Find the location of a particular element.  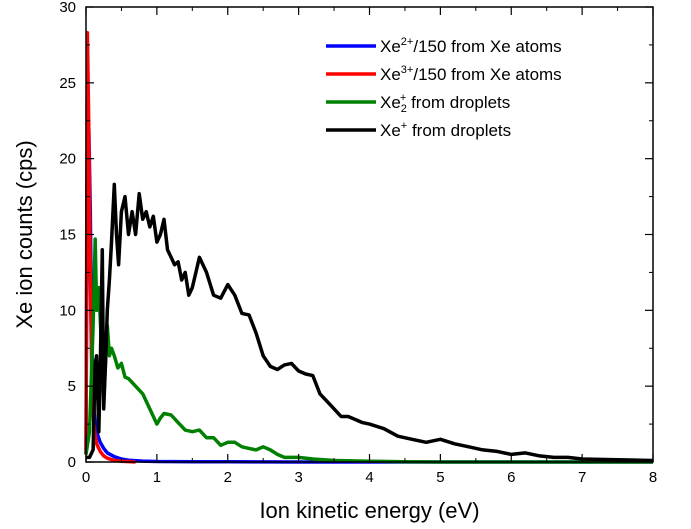

legend-label-1: Xe2+/150 from Xe atoms is located at coordinates (471, 46).